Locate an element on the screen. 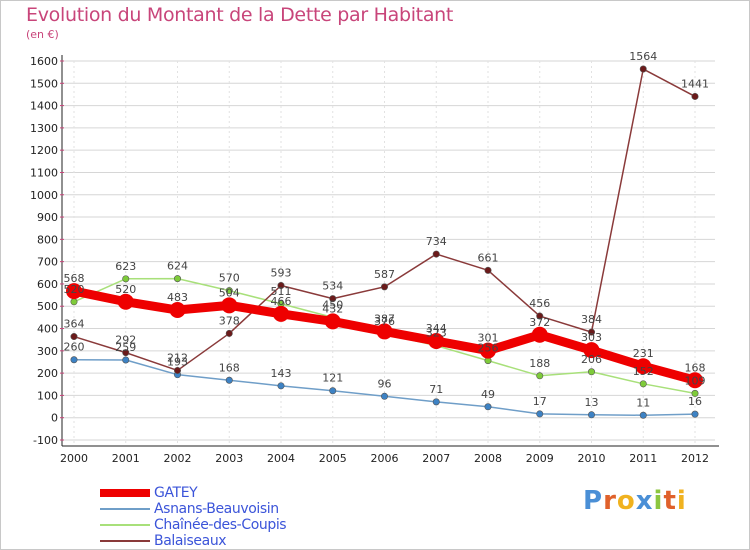 The image size is (750, 550). y-tick-label: 1000 is located at coordinates (44, 195).